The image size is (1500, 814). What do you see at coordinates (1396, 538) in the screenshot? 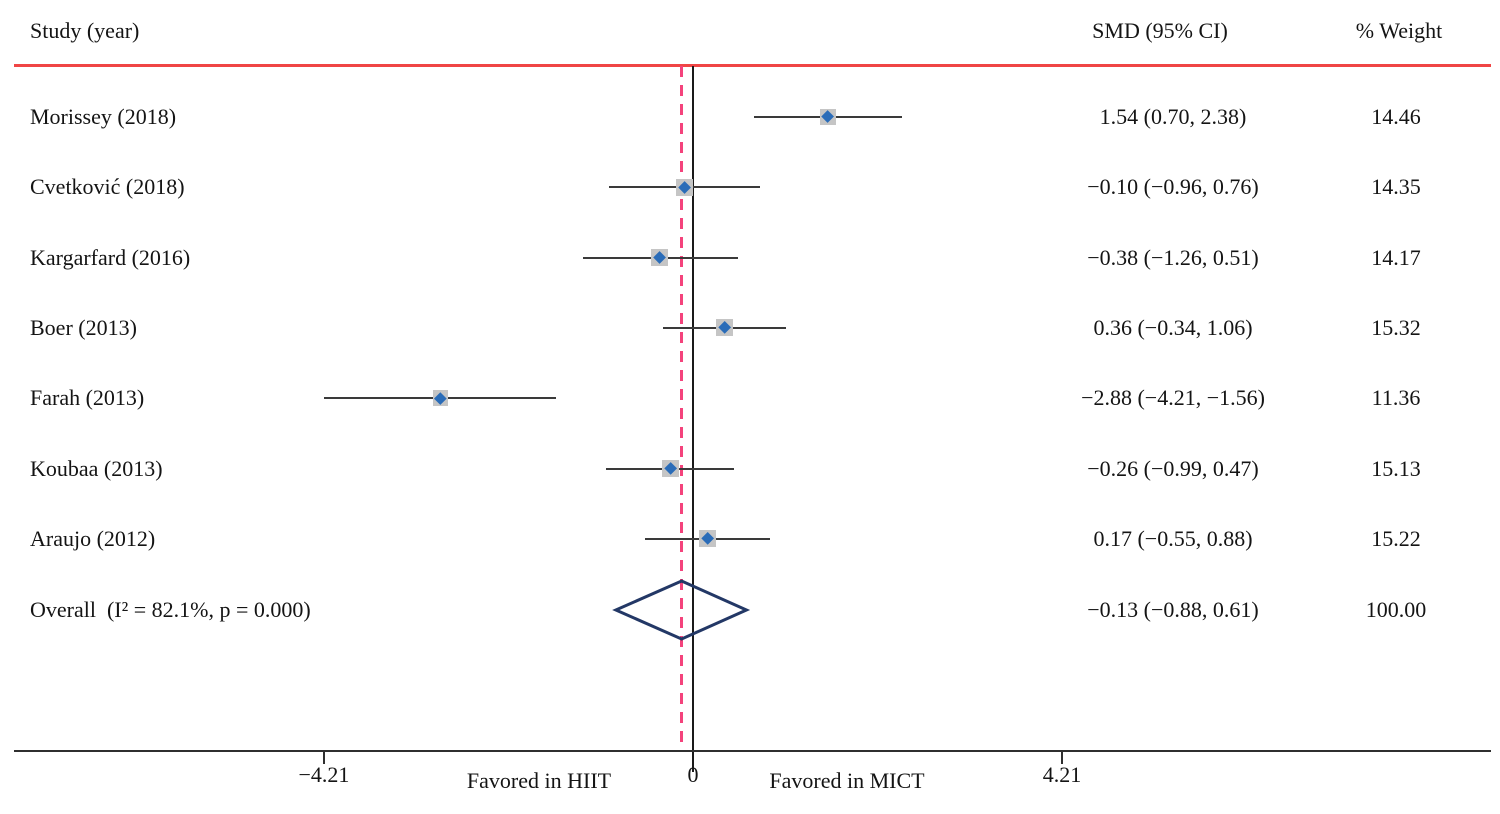
I see `weight-value: 15.22` at bounding box center [1396, 538].